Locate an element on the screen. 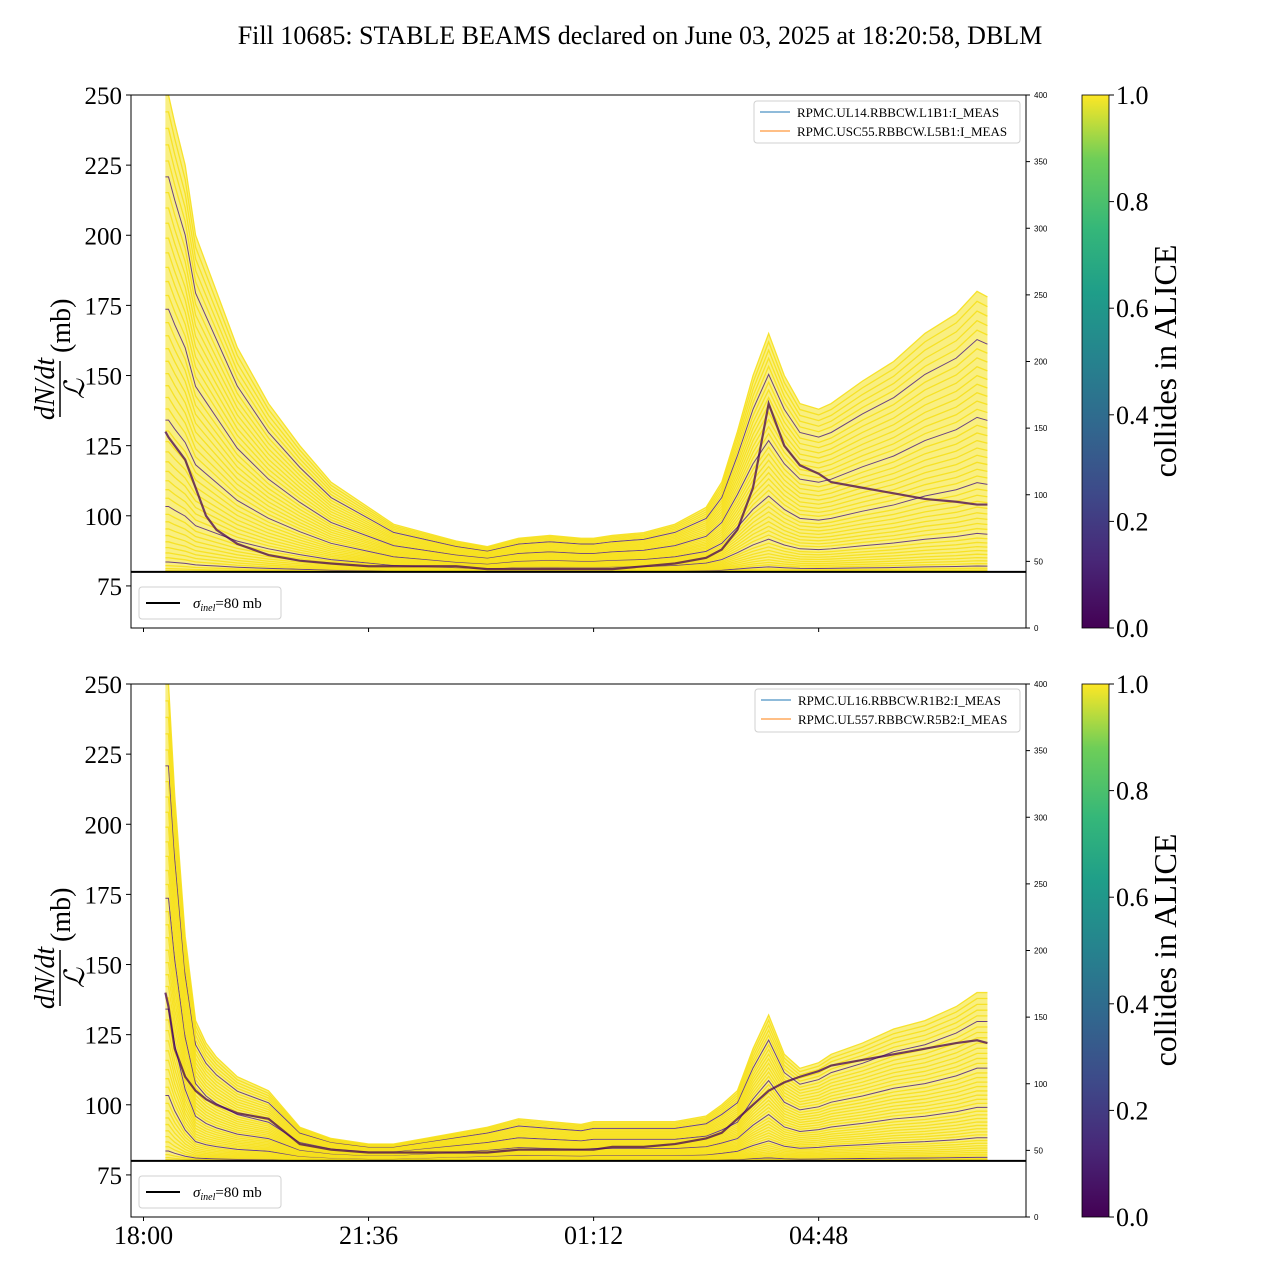  x-axis-ticks: 18:00 21:36 01:12 04:48 is located at coordinates (481, 1233).